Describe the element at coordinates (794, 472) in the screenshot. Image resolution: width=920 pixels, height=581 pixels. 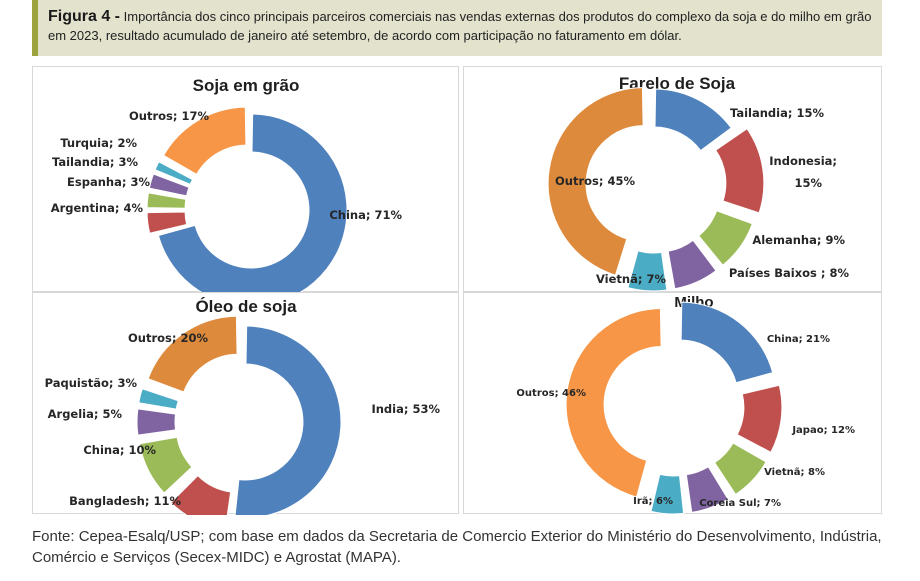
I see `slice-label-vietna: Vietnã; 8%` at that location.